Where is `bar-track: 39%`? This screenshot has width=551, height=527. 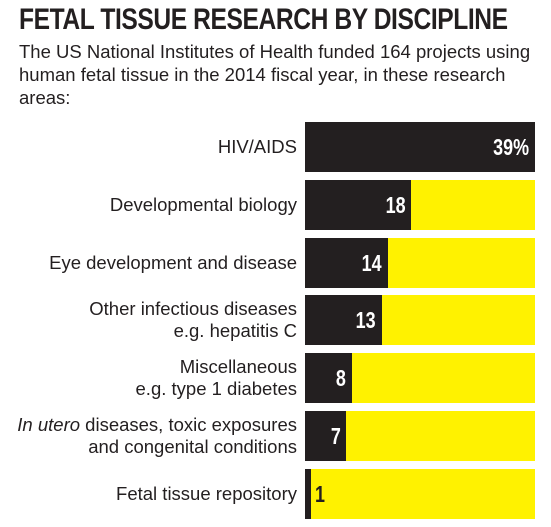
bar-track: 39% is located at coordinates (420, 147).